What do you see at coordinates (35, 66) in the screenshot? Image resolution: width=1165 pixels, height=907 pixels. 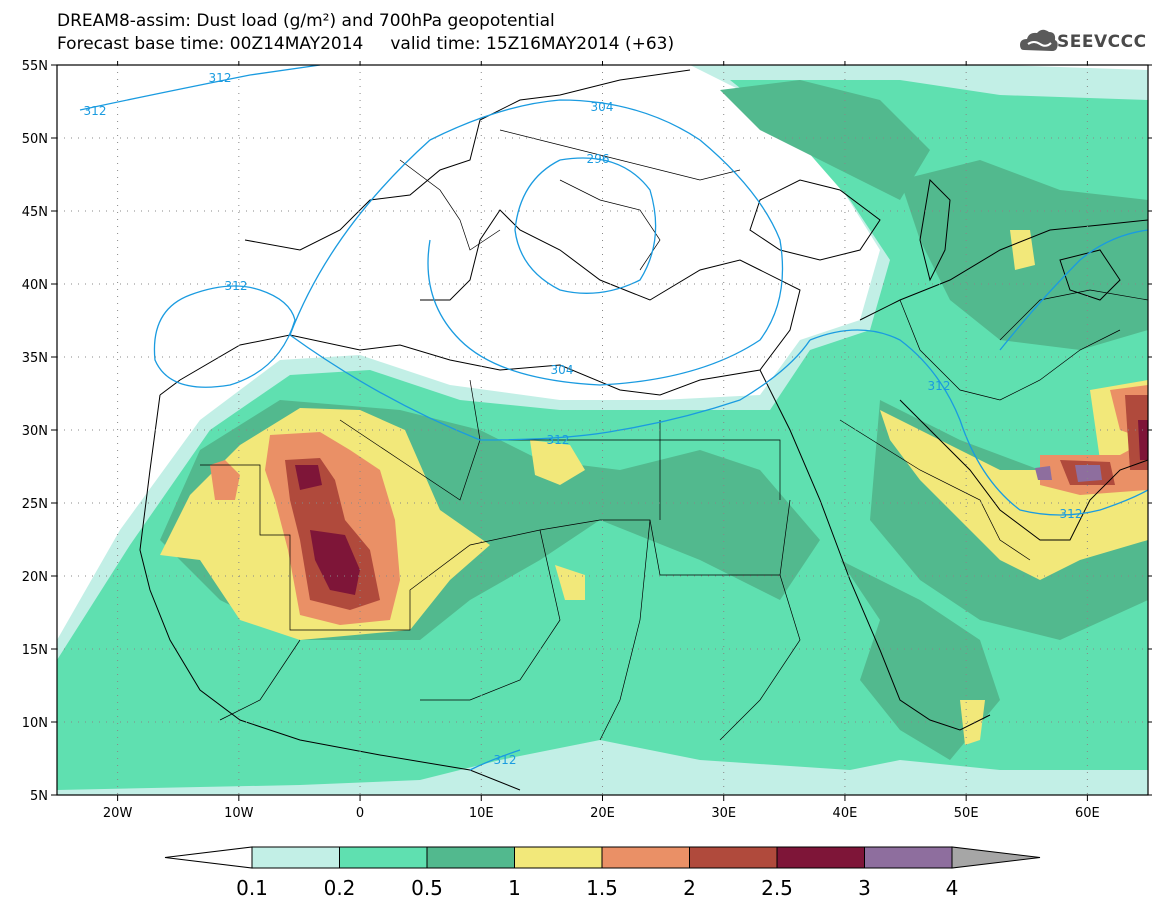 I see `lat-tick-label: 55N` at bounding box center [35, 66].